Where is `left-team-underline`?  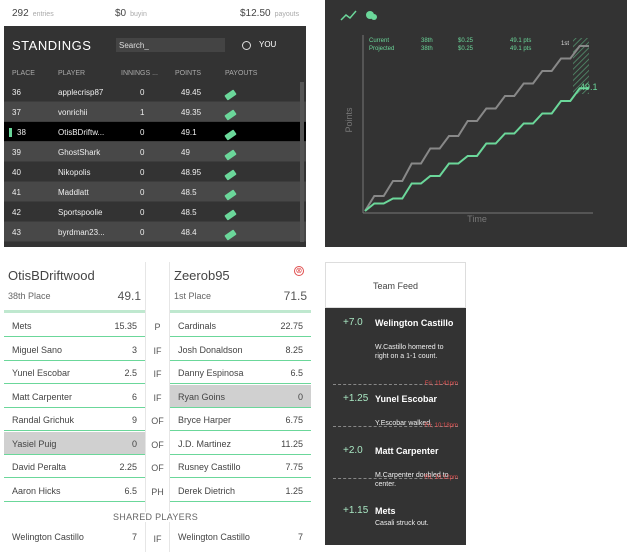
left-team-underline is located at coordinates (74, 311).